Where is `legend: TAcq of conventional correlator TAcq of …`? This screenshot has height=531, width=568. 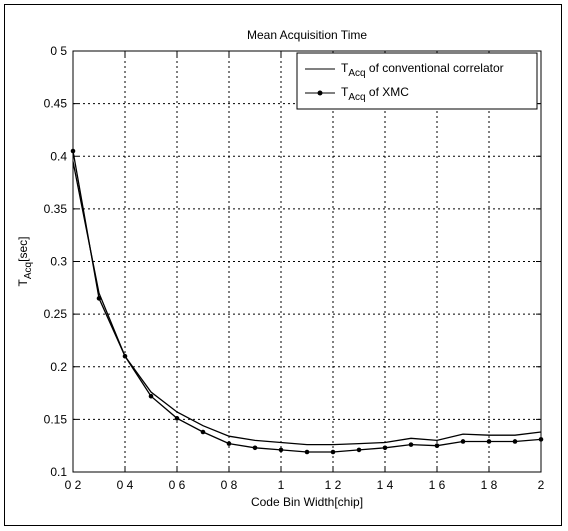
legend: TAcq of conventional correlator TAcq of … is located at coordinates (417, 81).